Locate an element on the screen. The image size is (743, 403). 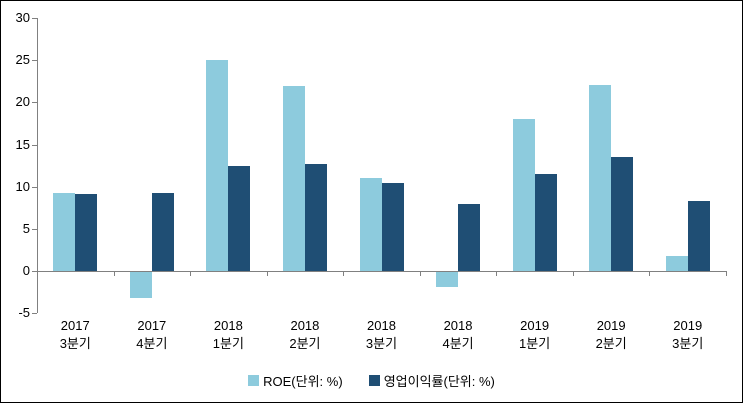
bar-operating-margin-2018-4분기 is located at coordinates (469, 237).